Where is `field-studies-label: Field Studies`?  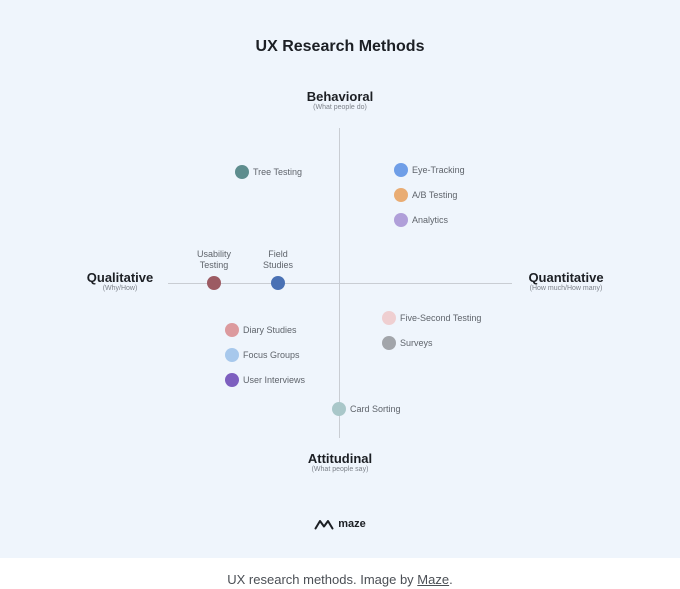
field-studies-label: Field Studies is located at coordinates (278, 260).